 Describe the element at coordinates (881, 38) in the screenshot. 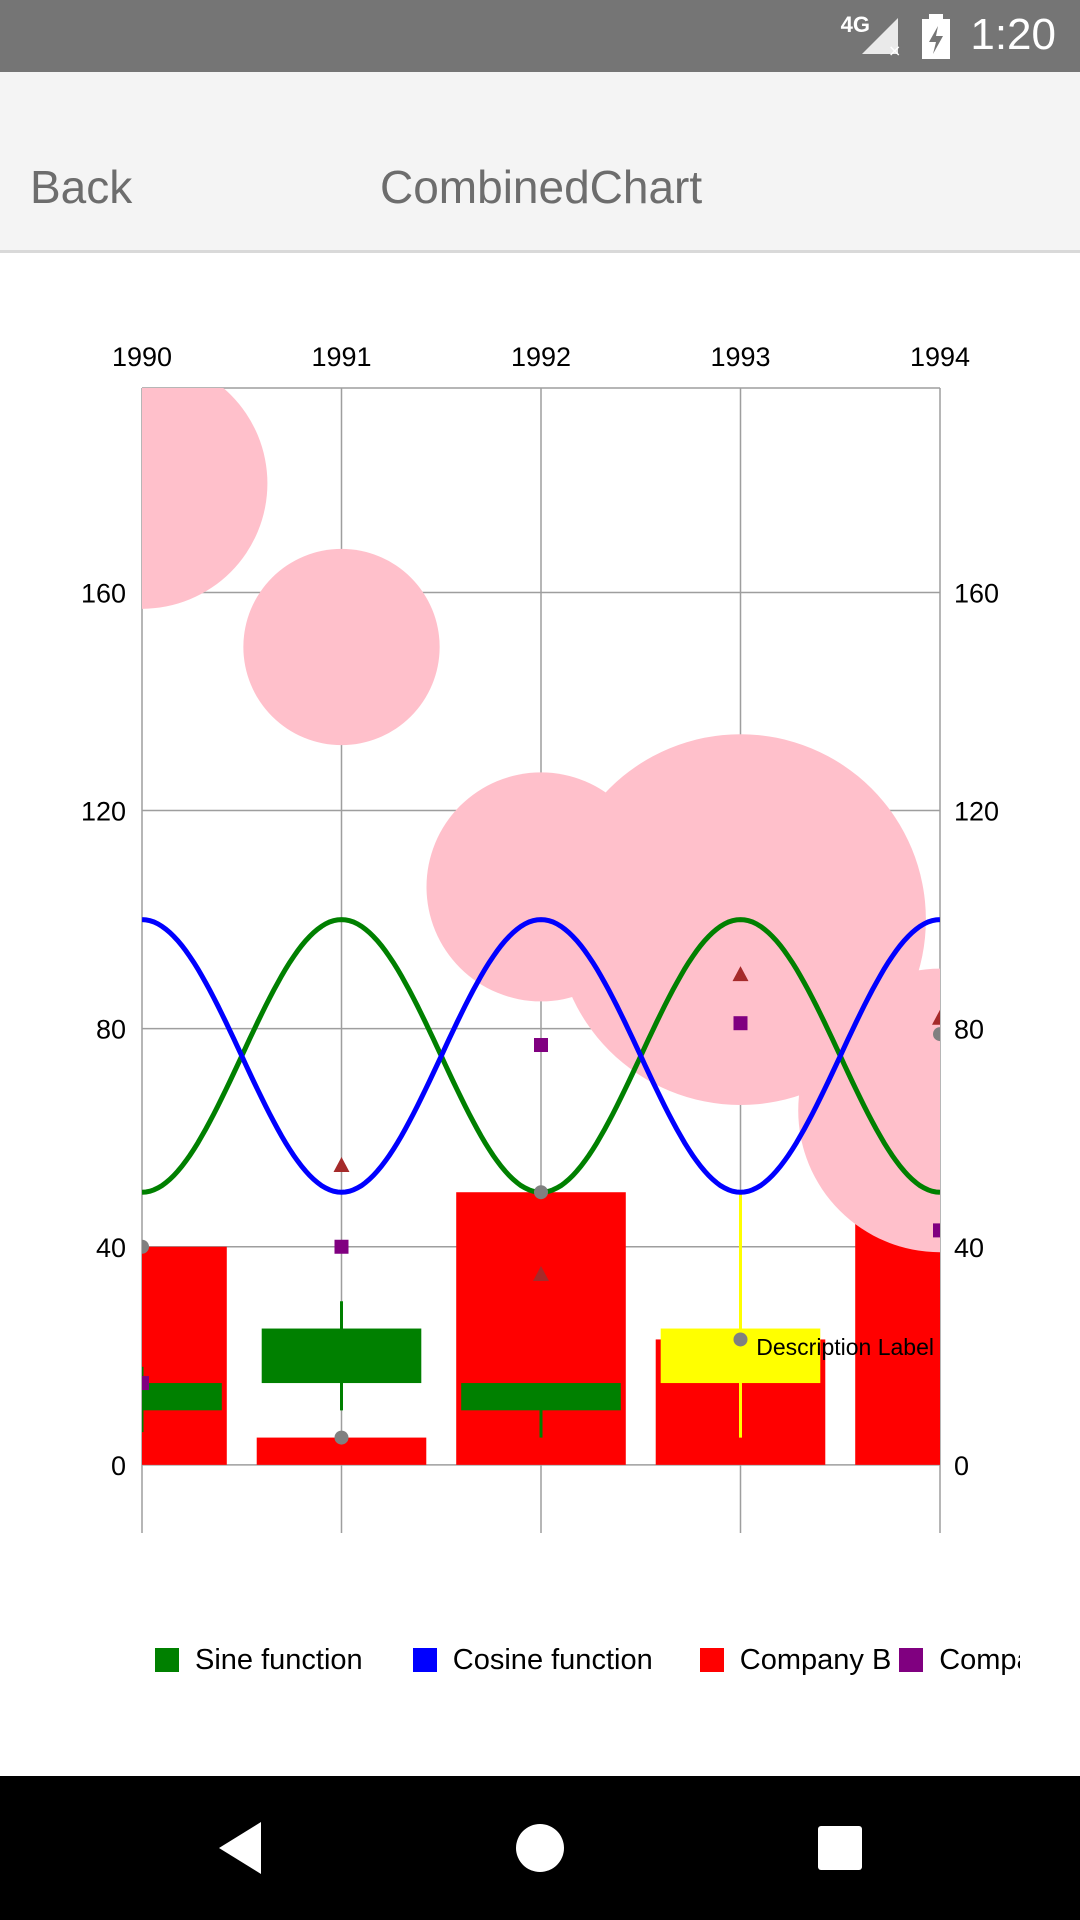

I see `signal-icon: ×` at that location.